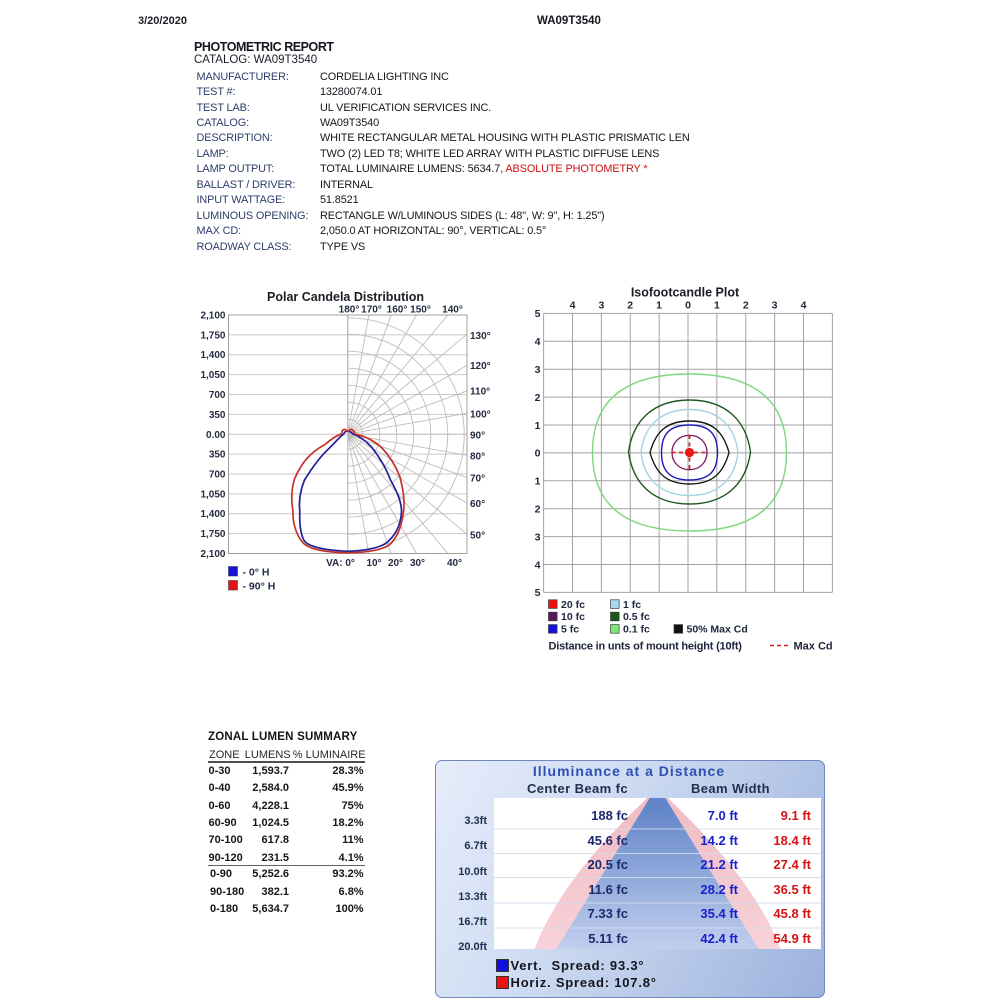 Image resolution: width=1000 pixels, height=1000 pixels. What do you see at coordinates (477, 479) in the screenshot?
I see `svg-text: 70°` at bounding box center [477, 479].